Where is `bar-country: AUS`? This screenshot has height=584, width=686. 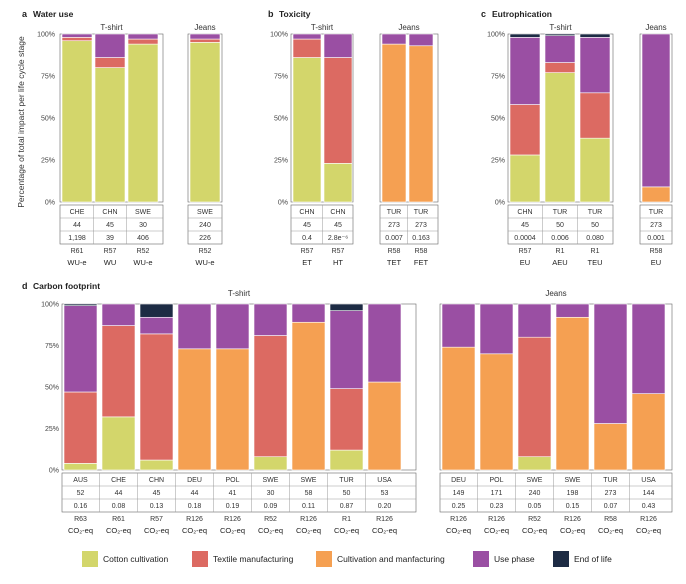 bar-country: AUS is located at coordinates (80, 480).